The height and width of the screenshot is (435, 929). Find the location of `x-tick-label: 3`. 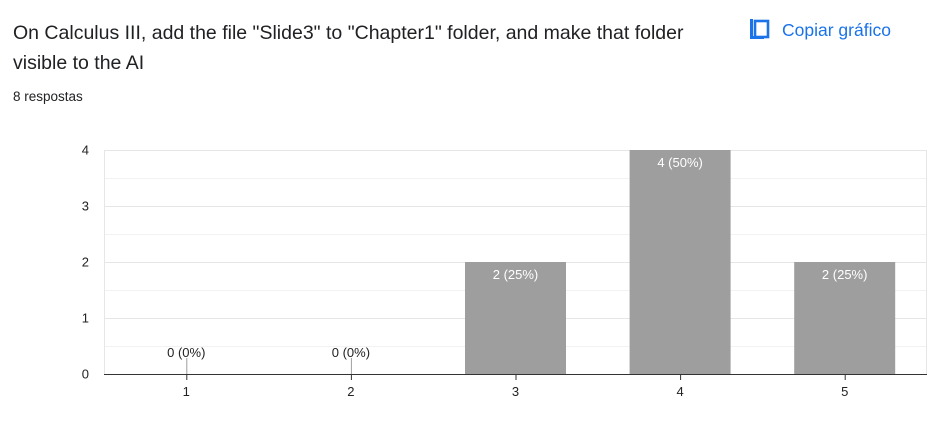

x-tick-label: 3 is located at coordinates (515, 391).